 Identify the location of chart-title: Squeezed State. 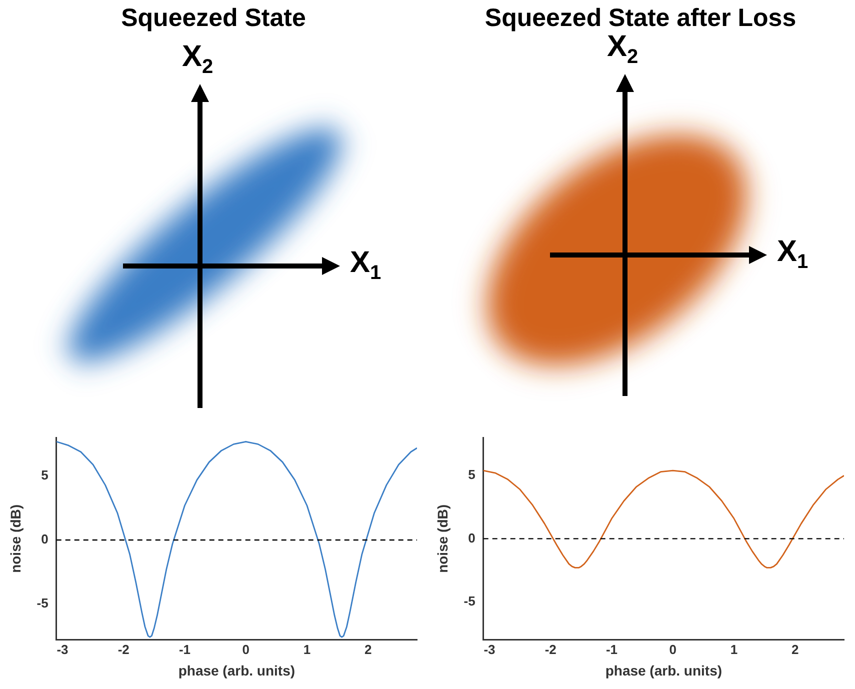
(213, 18).